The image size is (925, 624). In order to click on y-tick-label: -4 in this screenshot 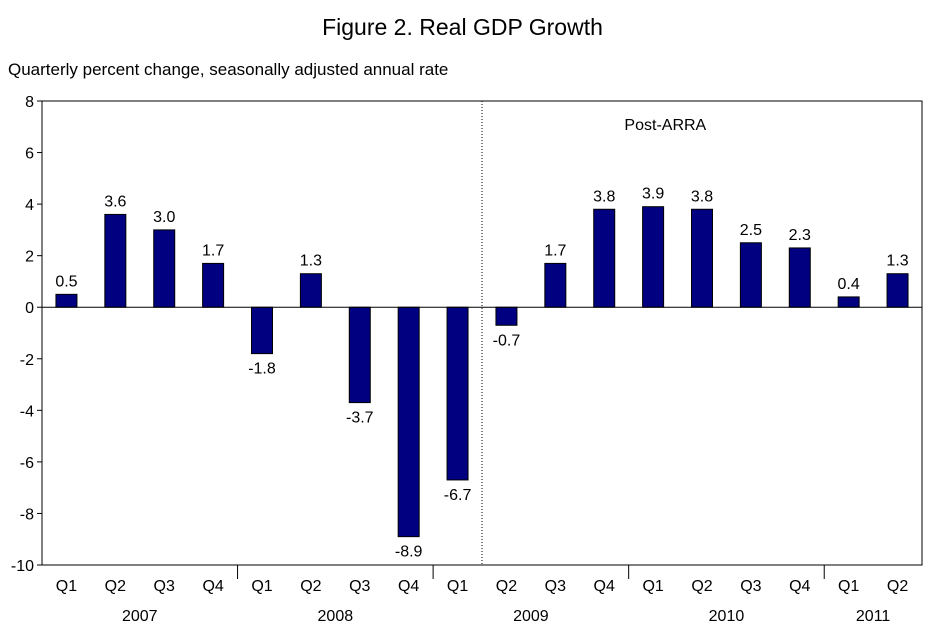, I will do `click(27, 411)`.